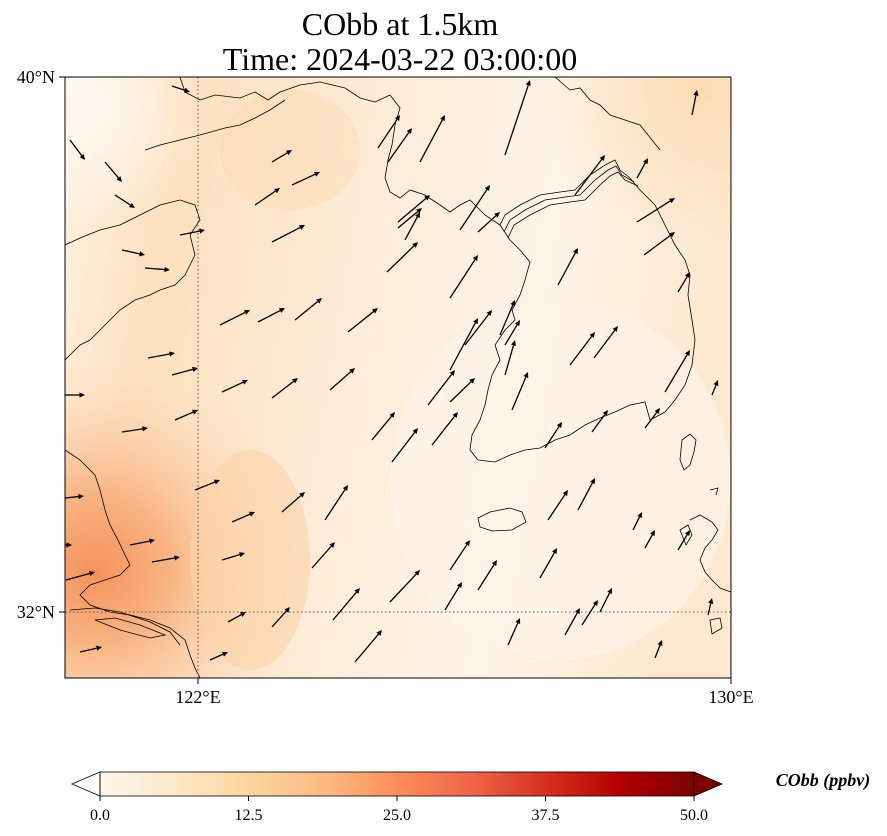  What do you see at coordinates (125, 626) in the screenshot?
I see `yangtze-estuary` at bounding box center [125, 626].